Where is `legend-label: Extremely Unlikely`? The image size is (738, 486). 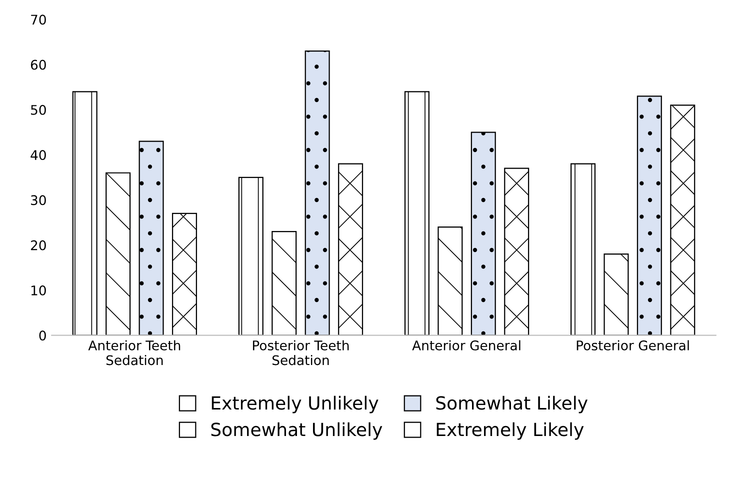
legend-label: Extremely Unlikely is located at coordinates (295, 405).